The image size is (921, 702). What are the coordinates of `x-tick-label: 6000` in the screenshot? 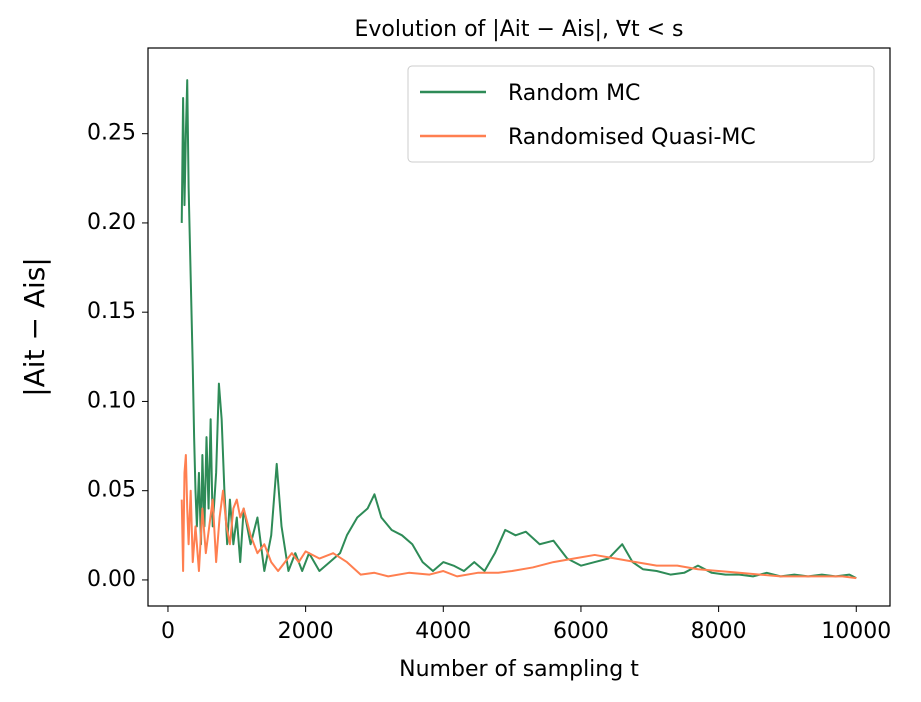 It's located at (581, 631).